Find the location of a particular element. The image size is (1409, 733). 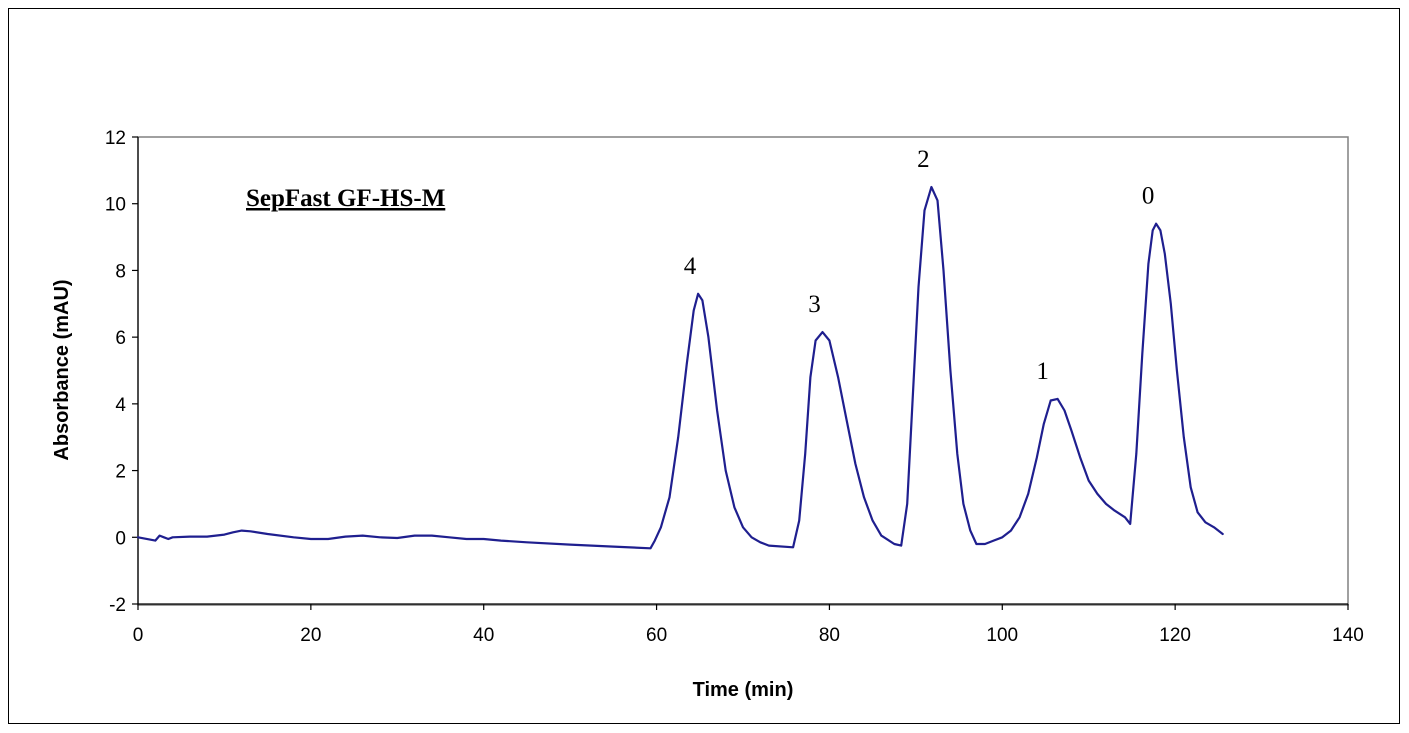

y-tick-label: 6 is located at coordinates (120, 338).